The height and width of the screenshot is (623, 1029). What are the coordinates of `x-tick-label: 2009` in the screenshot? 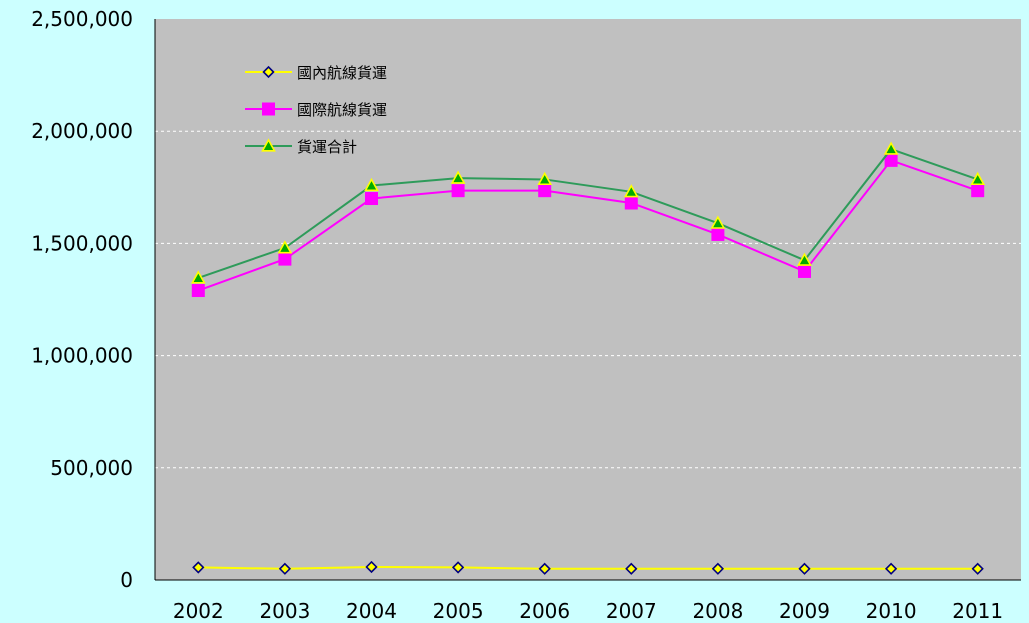 It's located at (804, 611).